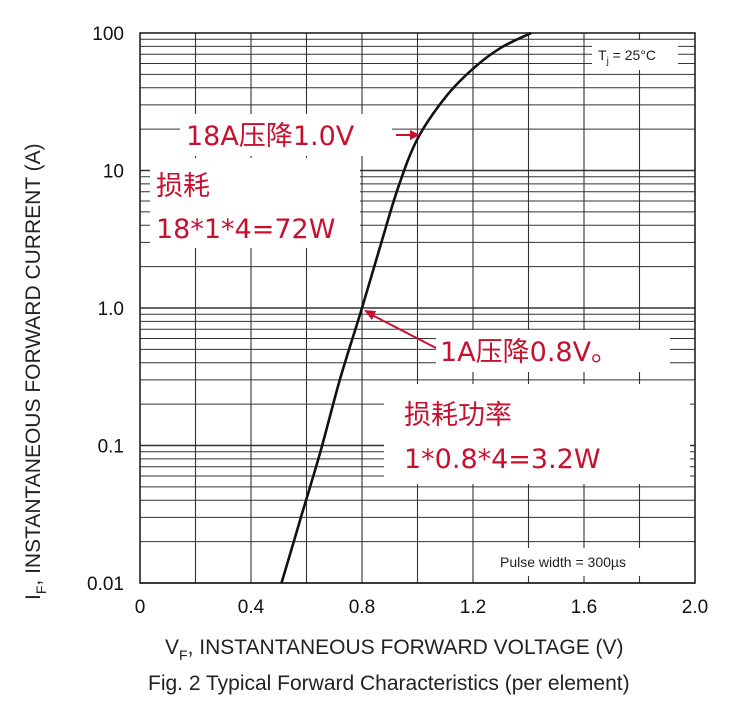 This screenshot has width=750, height=703. I want to click on x-tick-label: 0, so click(140, 607).